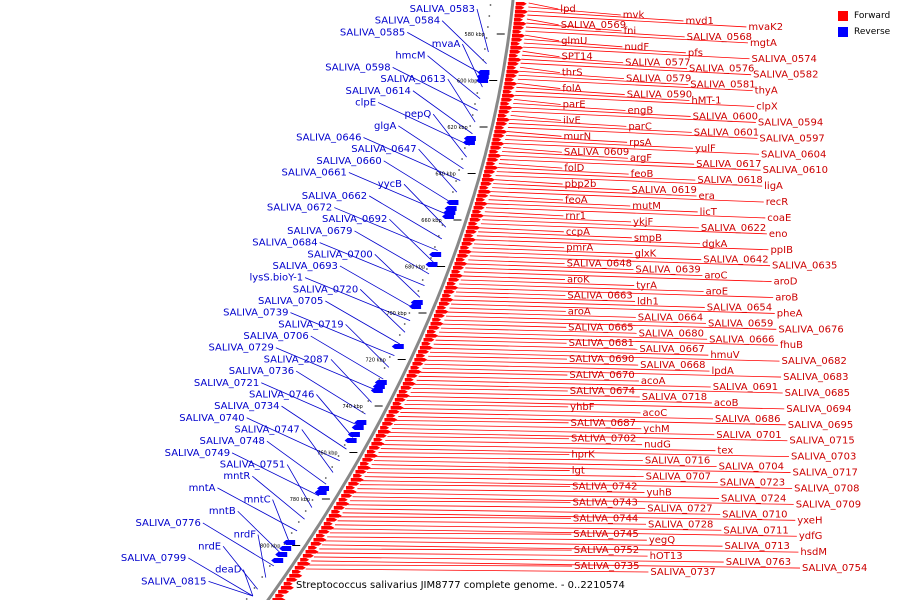  Describe the element at coordinates (728, 164) in the screenshot. I see `forward-gene-label: SALIVA_0617` at that location.